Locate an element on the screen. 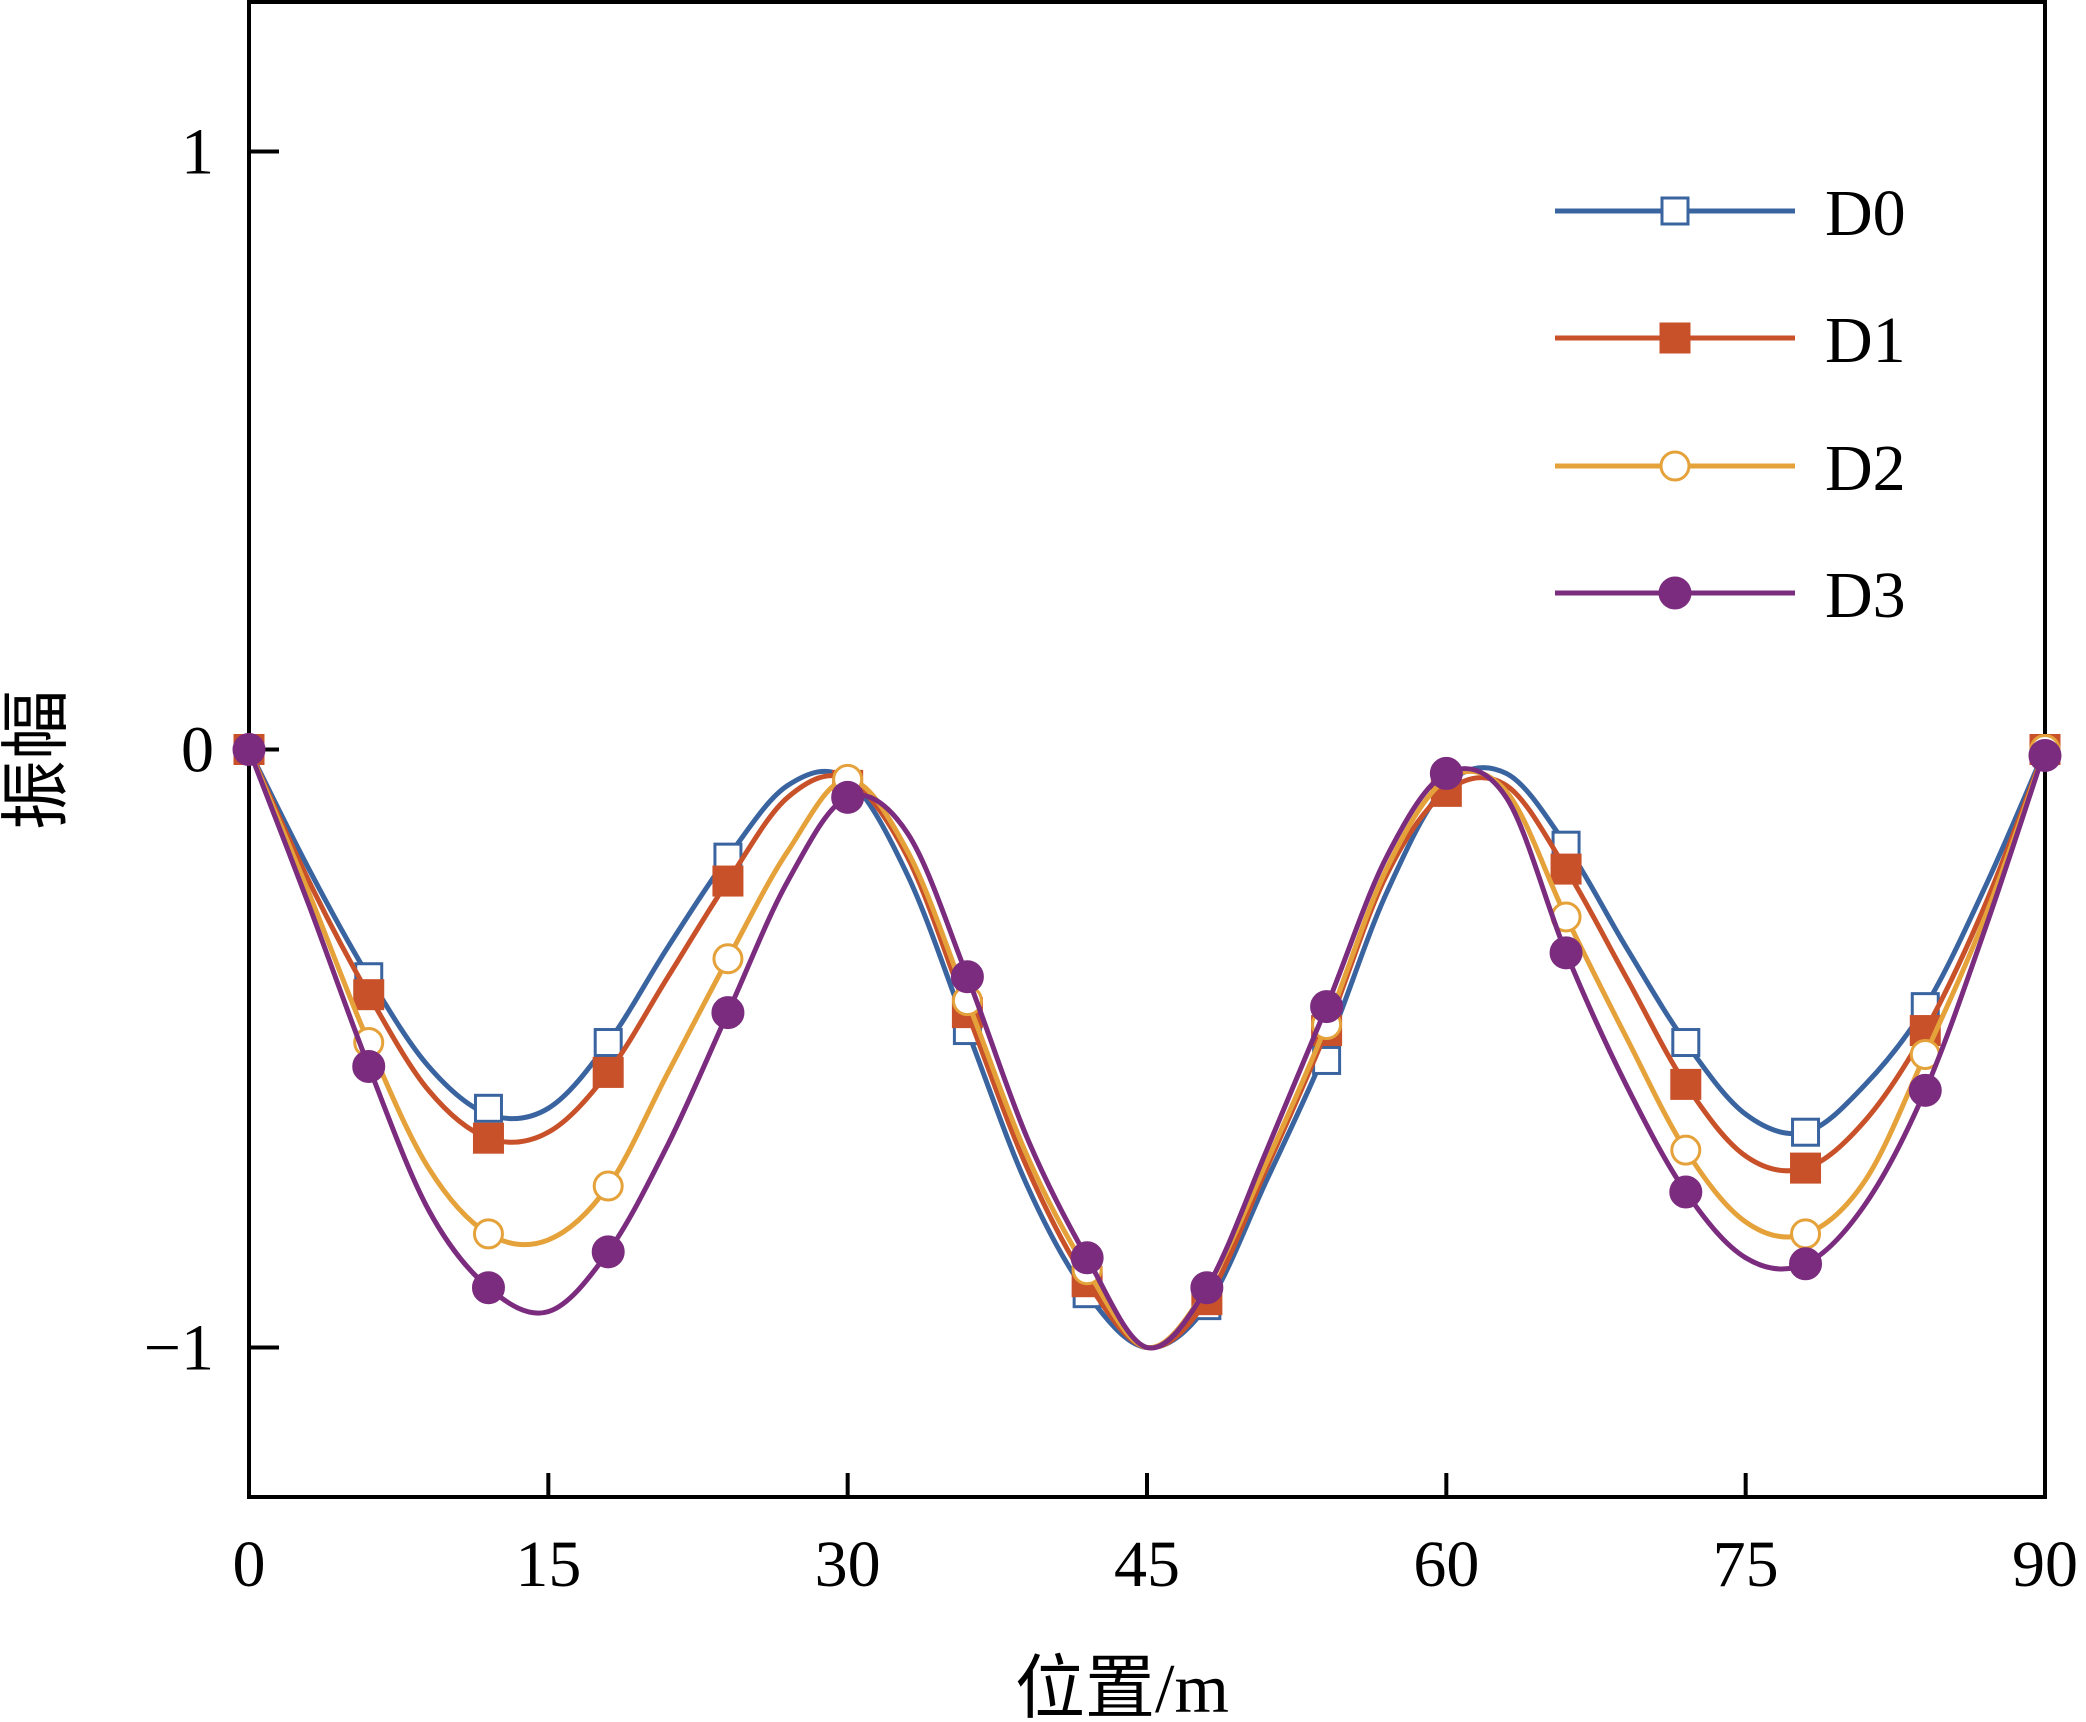 The image size is (2086, 1722). legend-marker-d1 is located at coordinates (1675, 338).